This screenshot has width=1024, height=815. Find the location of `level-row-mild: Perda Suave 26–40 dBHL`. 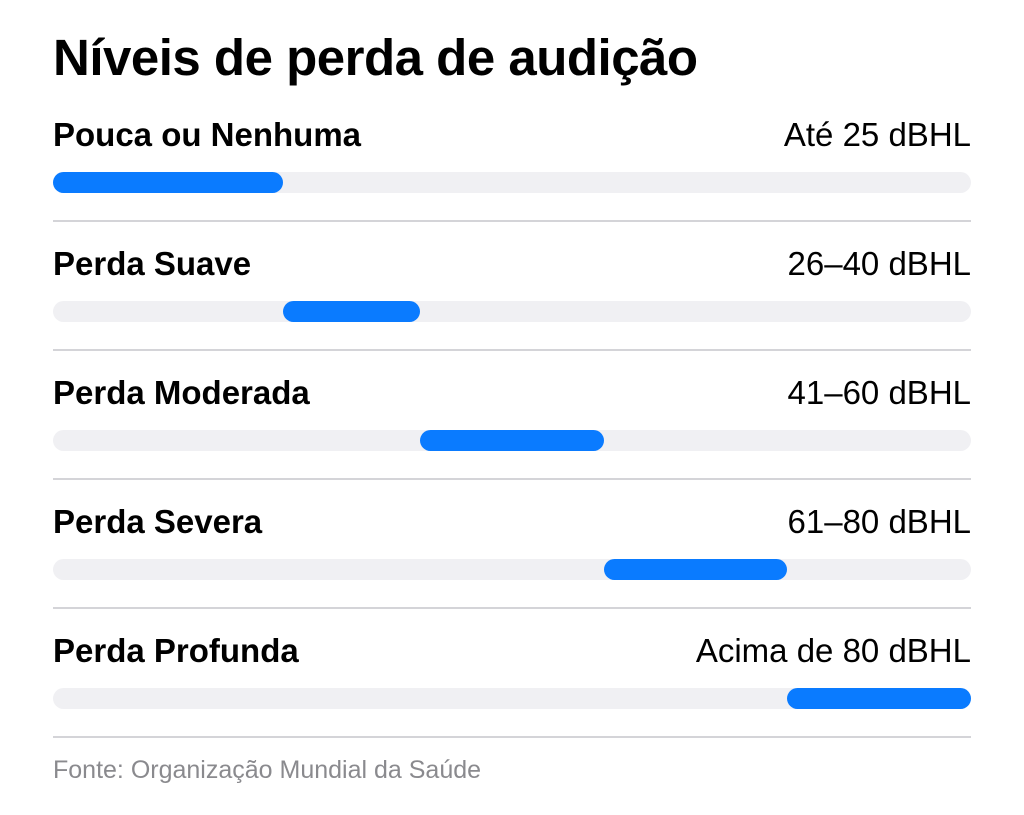

level-row-mild: Perda Suave 26–40 dBHL is located at coordinates (512, 303).